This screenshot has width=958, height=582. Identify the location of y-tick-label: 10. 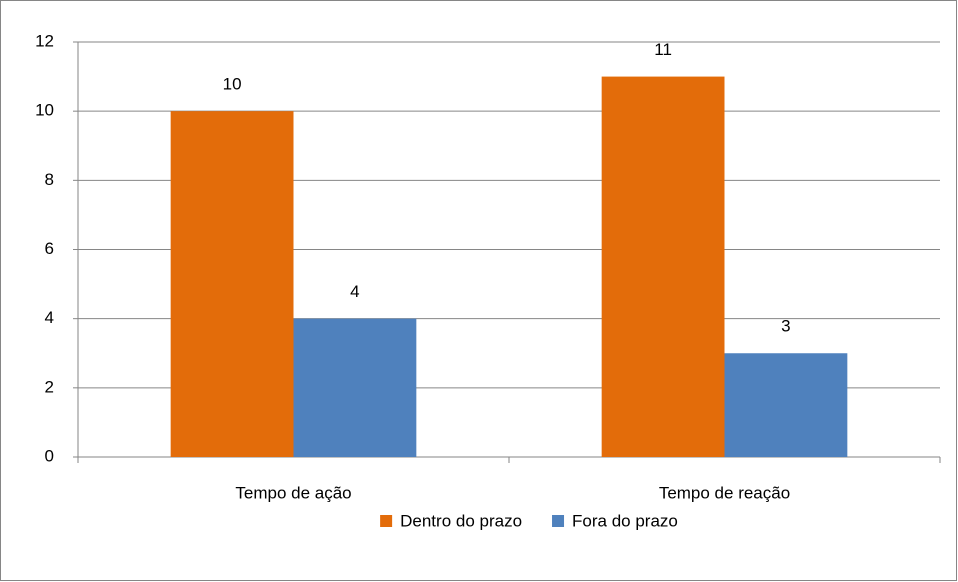
(44, 110).